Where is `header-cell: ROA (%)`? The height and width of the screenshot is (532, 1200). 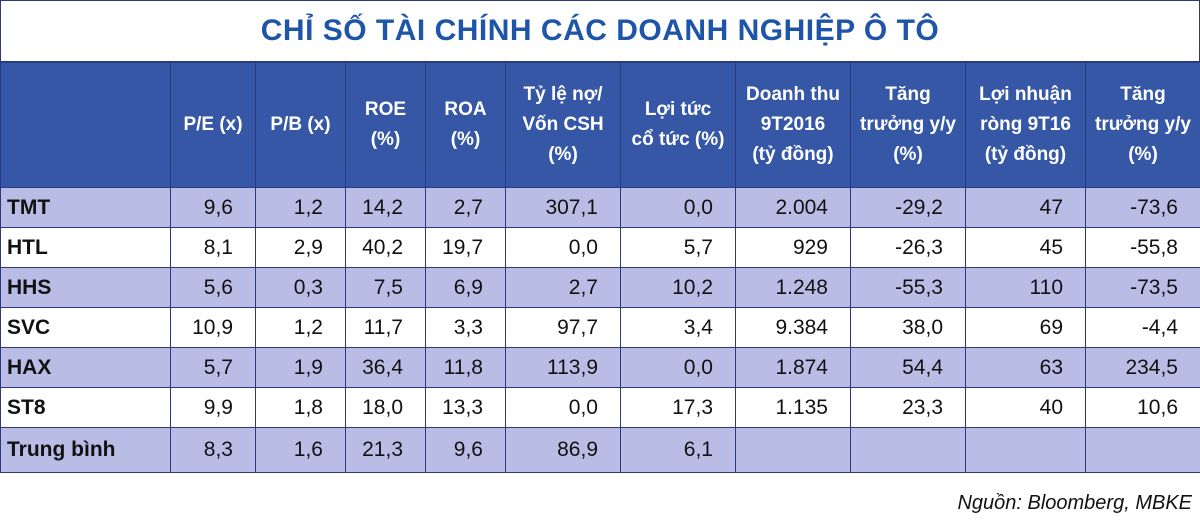 header-cell: ROA (%) is located at coordinates (465, 125).